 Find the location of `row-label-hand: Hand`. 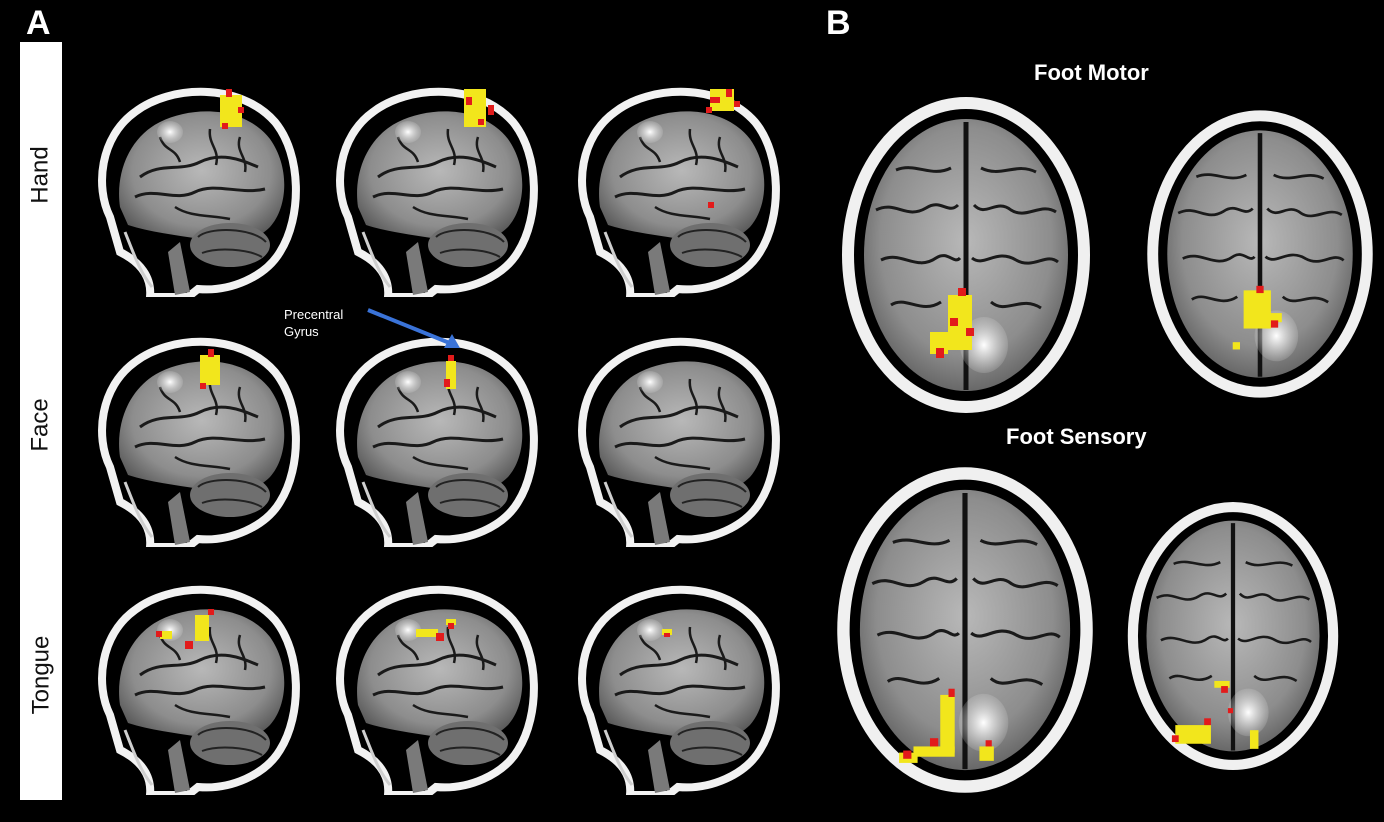

row-label-hand: Hand is located at coordinates (40, 175).